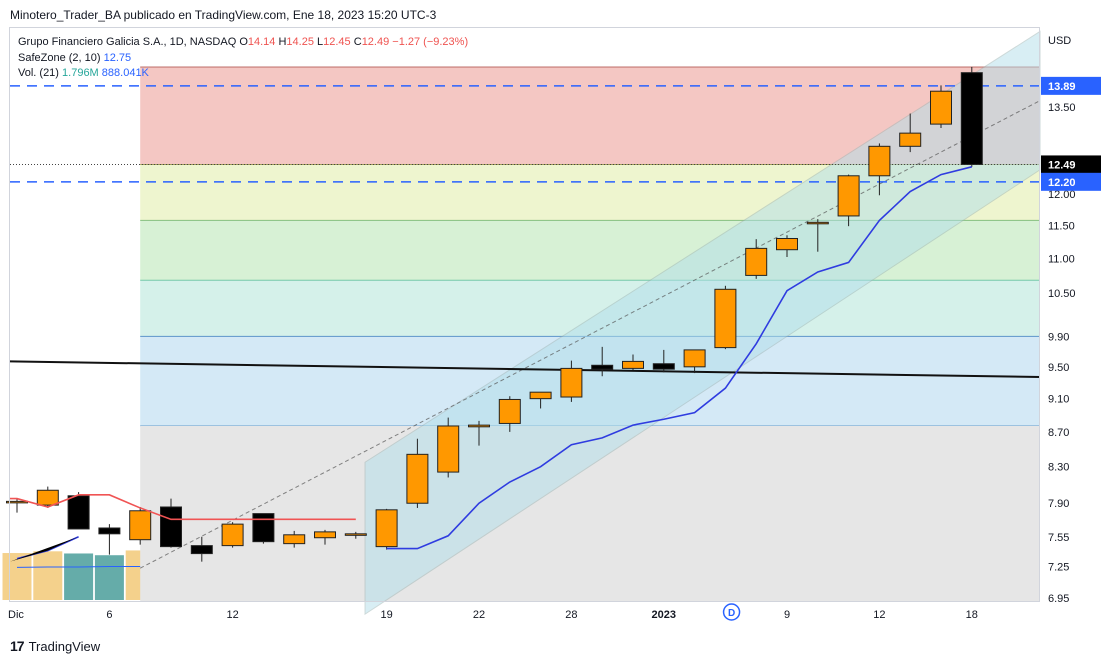 The width and height of the screenshot is (1117, 664). I want to click on volume-legend: Vol. (21) 1.796M 888.041K, so click(83, 73).